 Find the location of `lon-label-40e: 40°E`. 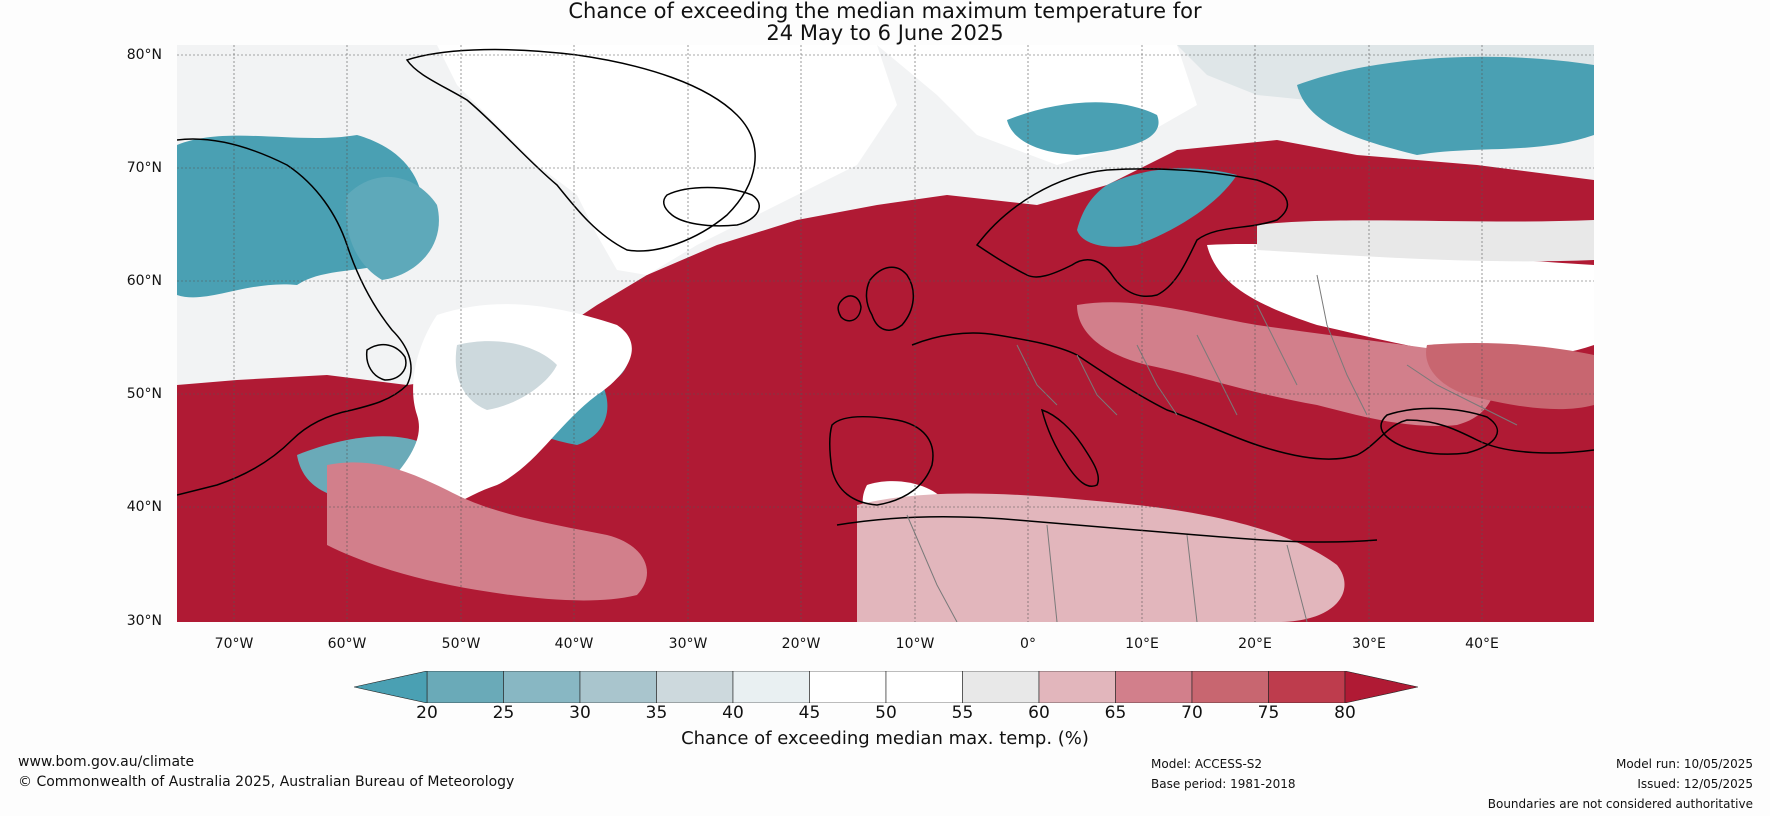

lon-label-40e: 40°E is located at coordinates (1482, 644).